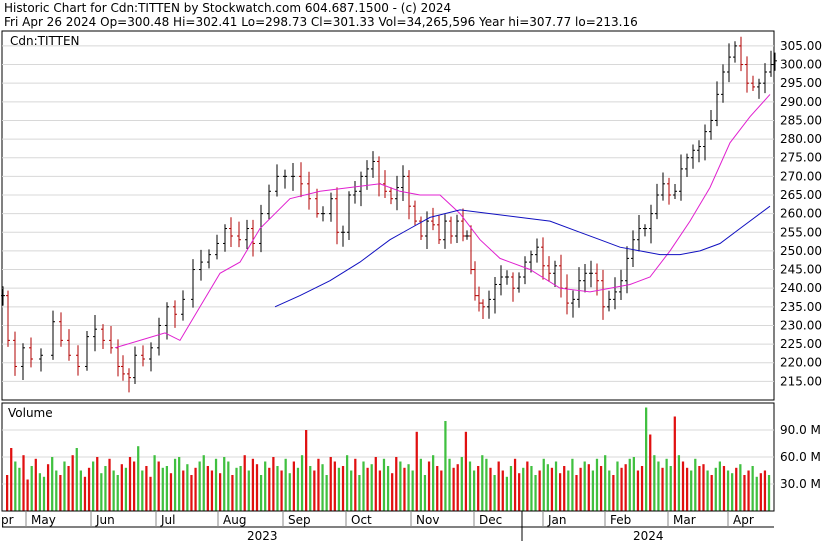 This screenshot has height=543, width=830. What do you see at coordinates (801, 325) in the screenshot?
I see `price-tick-label: 230.00` at bounding box center [801, 325].